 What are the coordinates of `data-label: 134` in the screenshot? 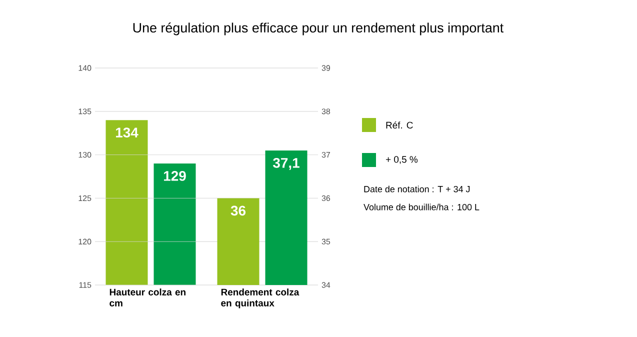 It's located at (127, 133).